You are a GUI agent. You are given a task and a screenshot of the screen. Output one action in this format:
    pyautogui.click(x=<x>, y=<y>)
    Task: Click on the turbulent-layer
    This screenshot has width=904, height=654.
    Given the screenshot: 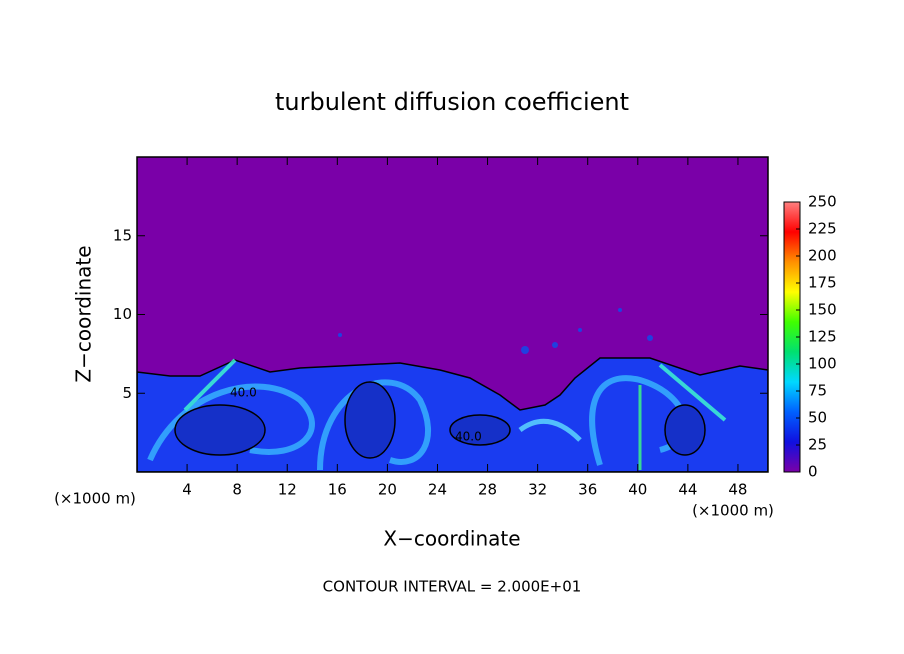 What is the action you would take?
    pyautogui.click(x=452, y=414)
    